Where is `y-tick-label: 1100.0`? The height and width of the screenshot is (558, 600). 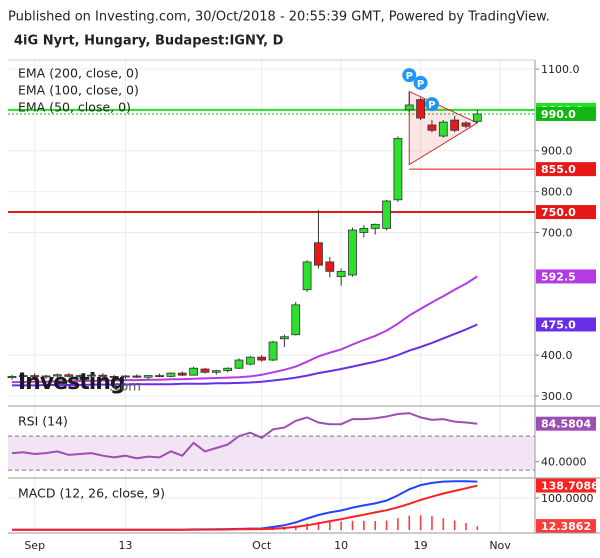
y-tick-label: 1100.0 is located at coordinates (560, 69).